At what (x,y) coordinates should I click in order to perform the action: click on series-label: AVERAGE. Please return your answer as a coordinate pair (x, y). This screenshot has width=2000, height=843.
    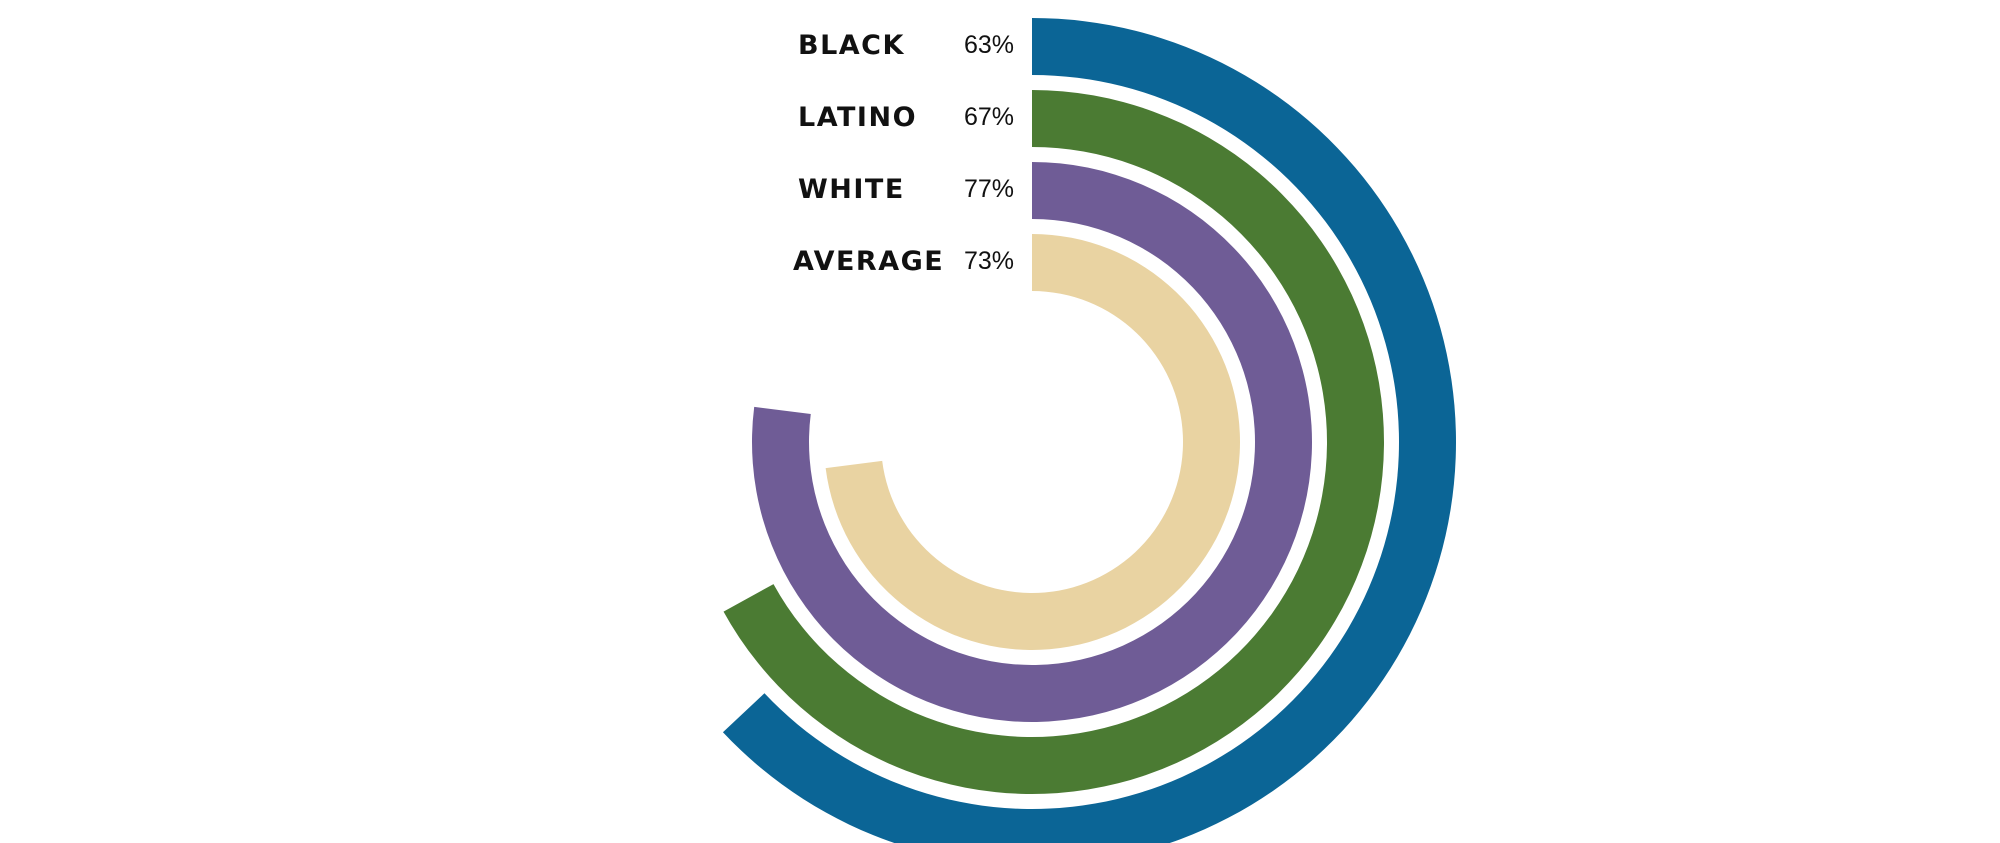
    Looking at the image, I should click on (869, 261).